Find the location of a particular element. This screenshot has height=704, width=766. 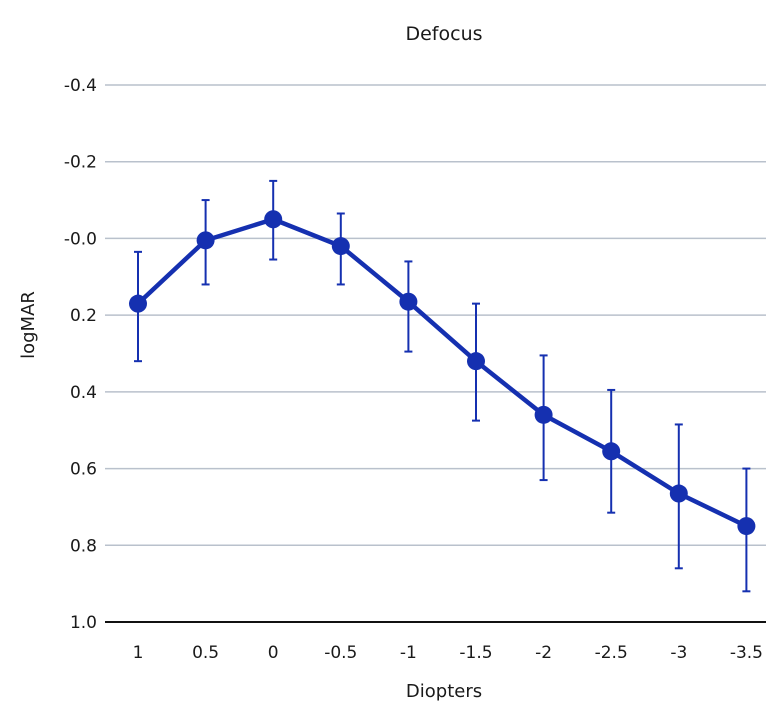

x-axis-label: Diopters is located at coordinates (444, 691).